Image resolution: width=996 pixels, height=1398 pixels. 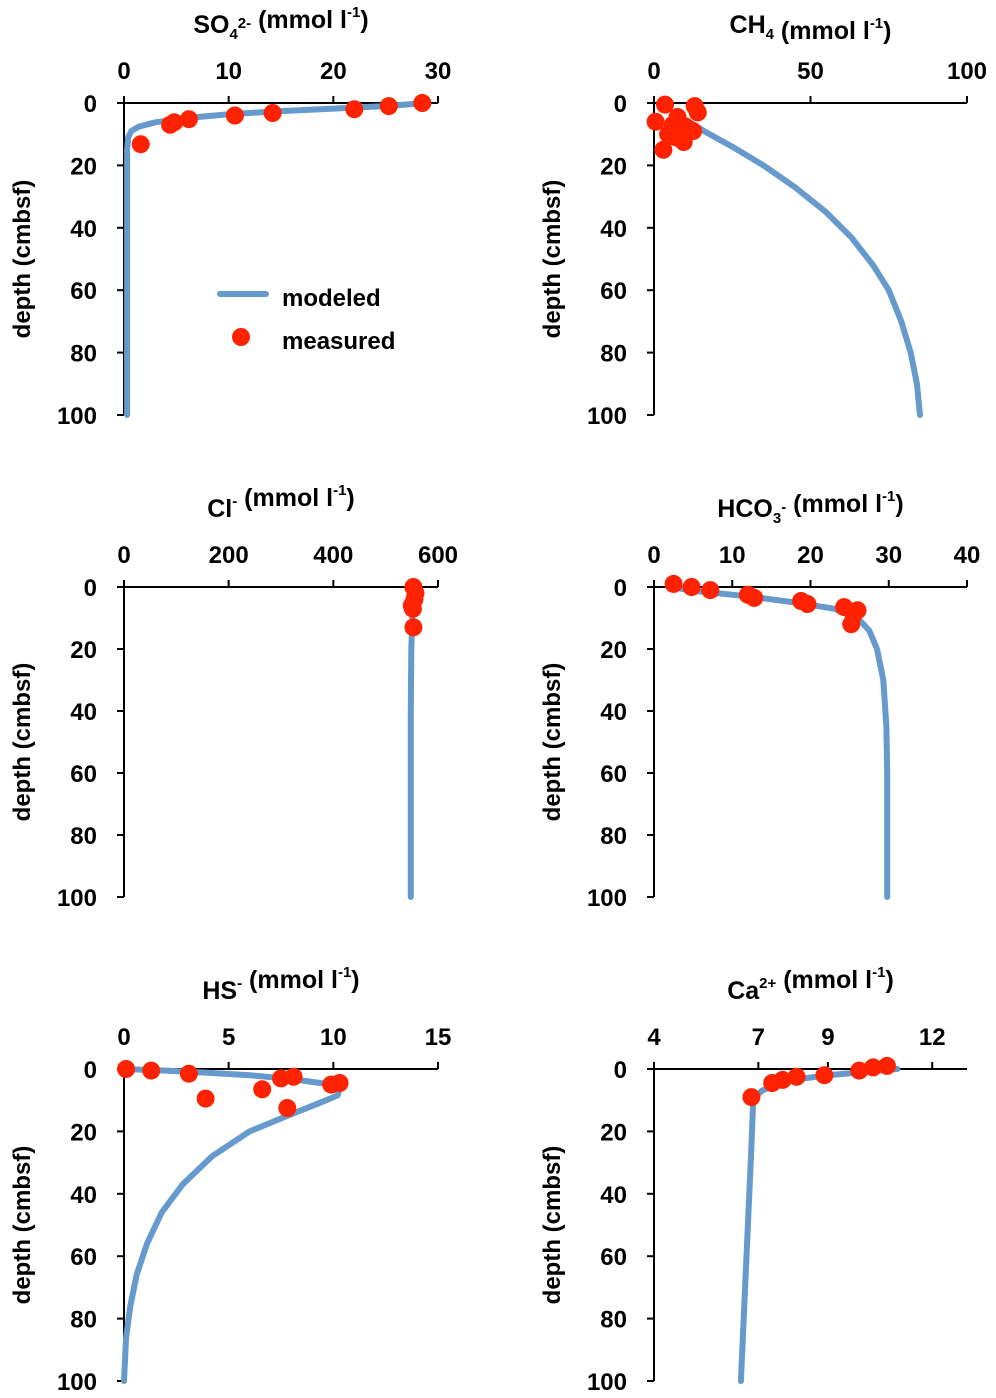 I want to click on x-tick-label: 20, so click(x=810, y=555).